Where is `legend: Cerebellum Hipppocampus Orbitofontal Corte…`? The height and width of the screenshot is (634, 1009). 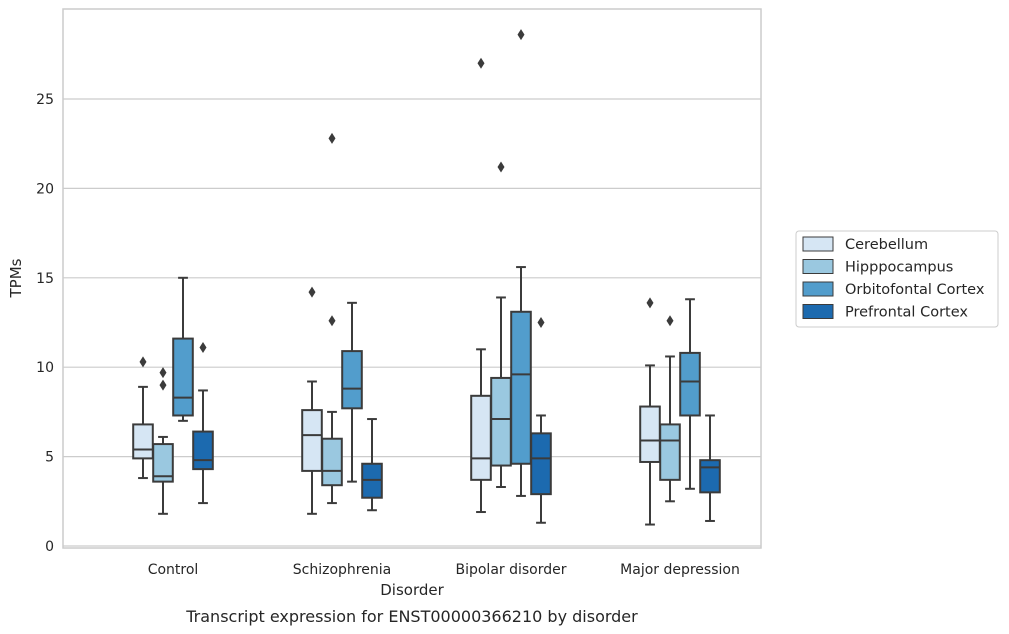
legend: Cerebellum Hipppocampus Orbitofontal Corte… is located at coordinates (897, 279).